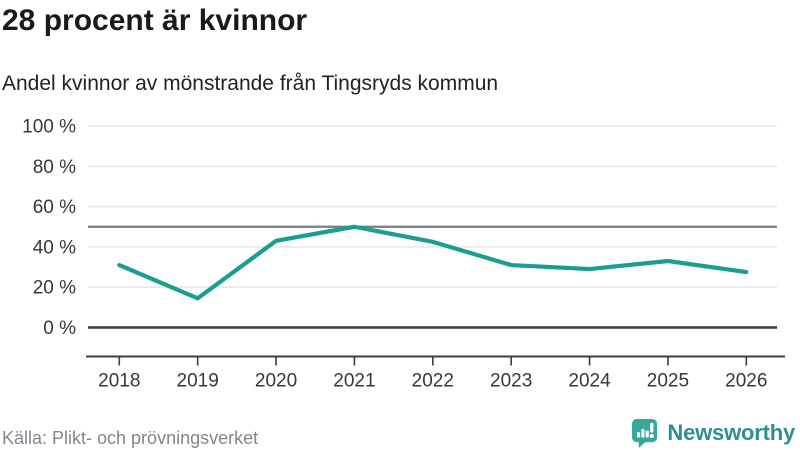 This screenshot has width=800, height=450. What do you see at coordinates (49, 127) in the screenshot?
I see `y-tick-label: 100 %` at bounding box center [49, 127].